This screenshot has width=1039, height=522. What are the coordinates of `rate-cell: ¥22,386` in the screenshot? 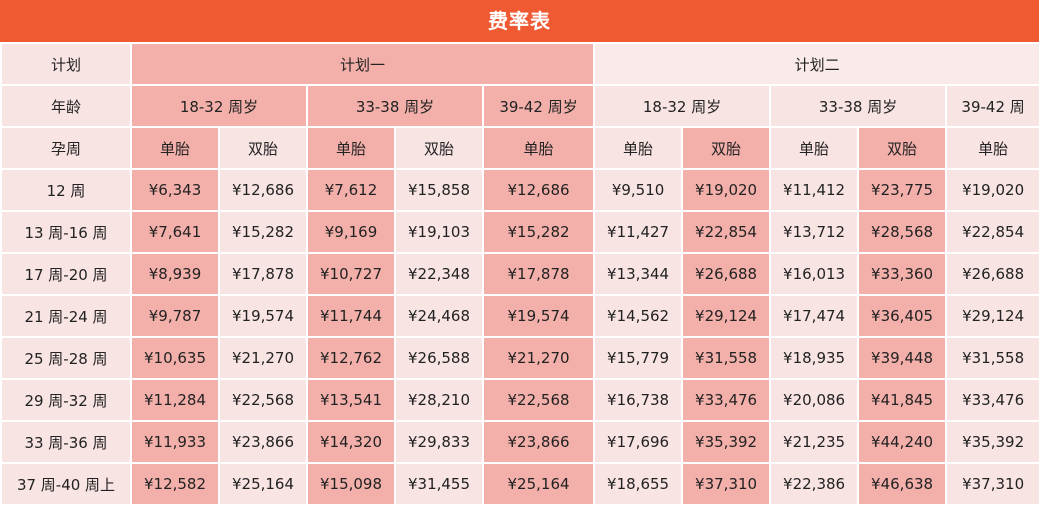 It's located at (814, 484).